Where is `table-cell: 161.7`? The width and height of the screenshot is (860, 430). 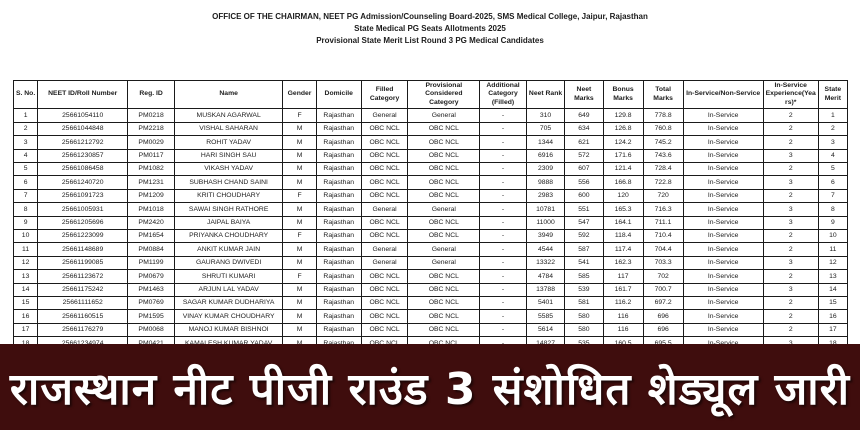
table-cell: 161.7 is located at coordinates (623, 289).